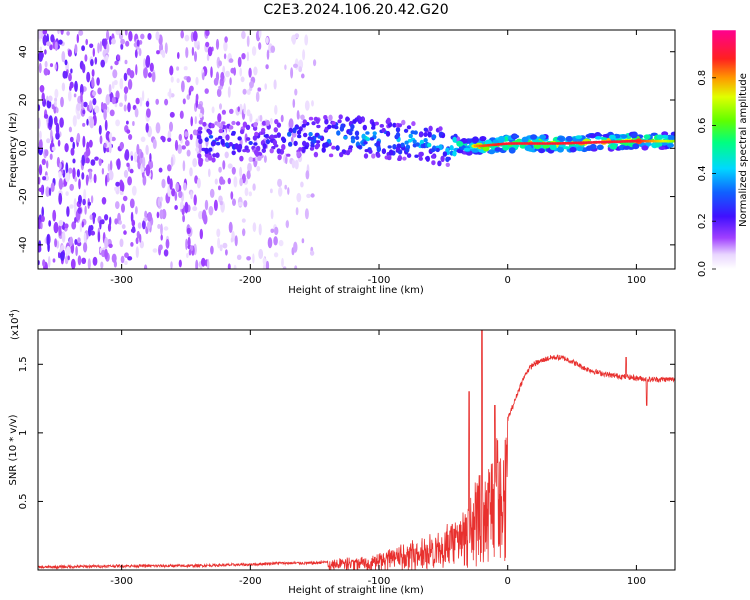 Image resolution: width=750 pixels, height=600 pixels. I want to click on spectrogram-ytick-label: 0.0, so click(23, 148).